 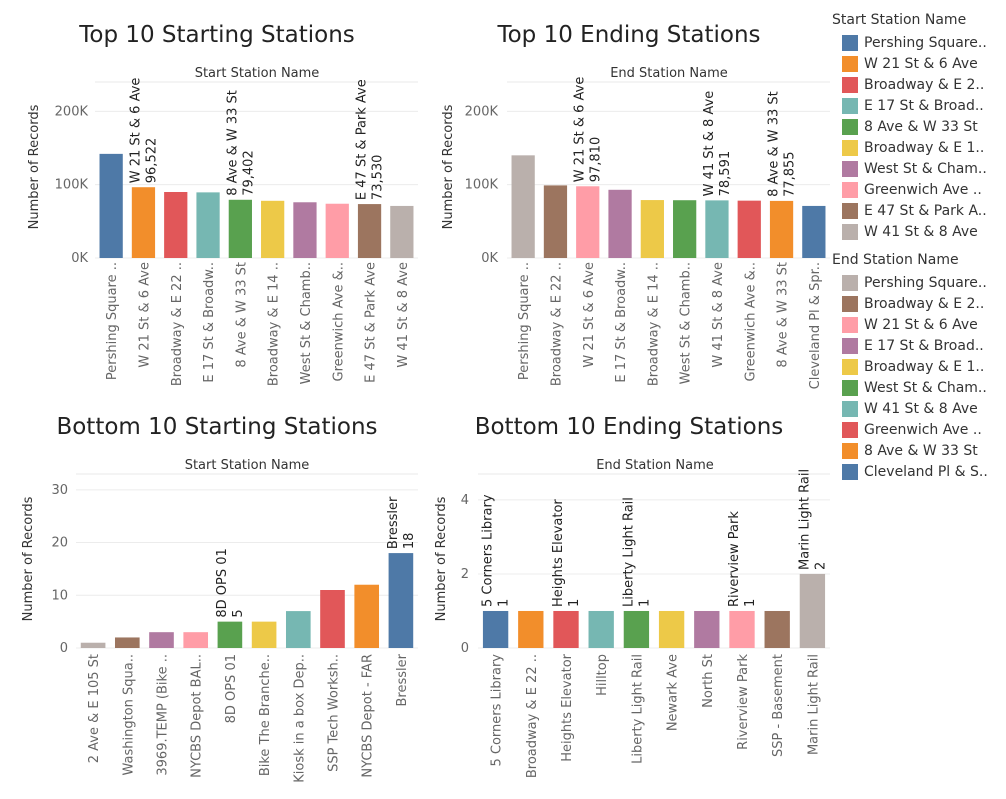 What do you see at coordinates (655, 465) in the screenshot?
I see `x-axis-title: End Station Name` at bounding box center [655, 465].